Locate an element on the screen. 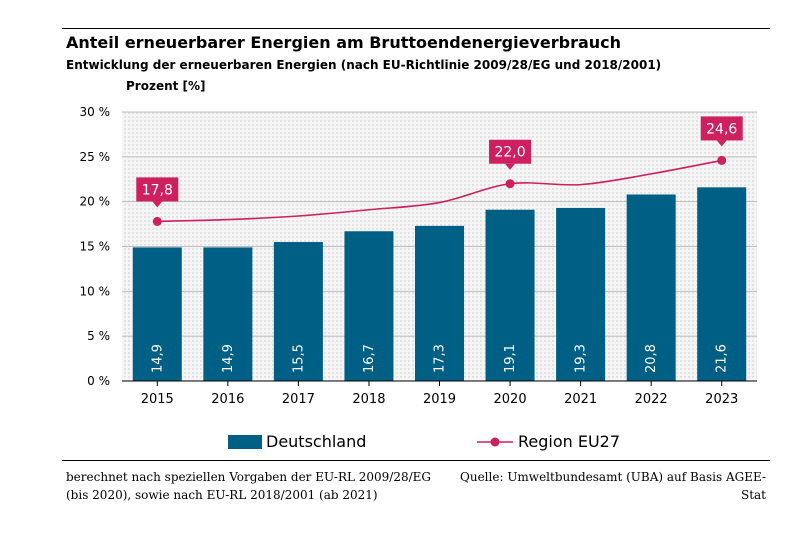  legend-line-marker-icon is located at coordinates (495, 441).